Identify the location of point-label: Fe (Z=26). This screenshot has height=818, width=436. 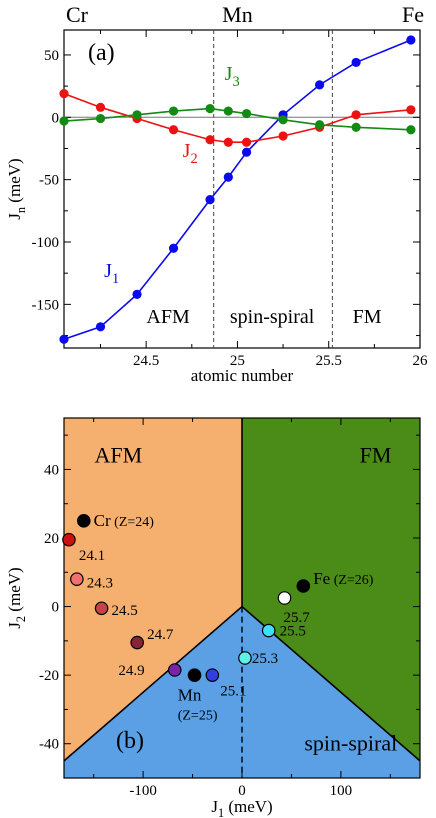
(343, 578).